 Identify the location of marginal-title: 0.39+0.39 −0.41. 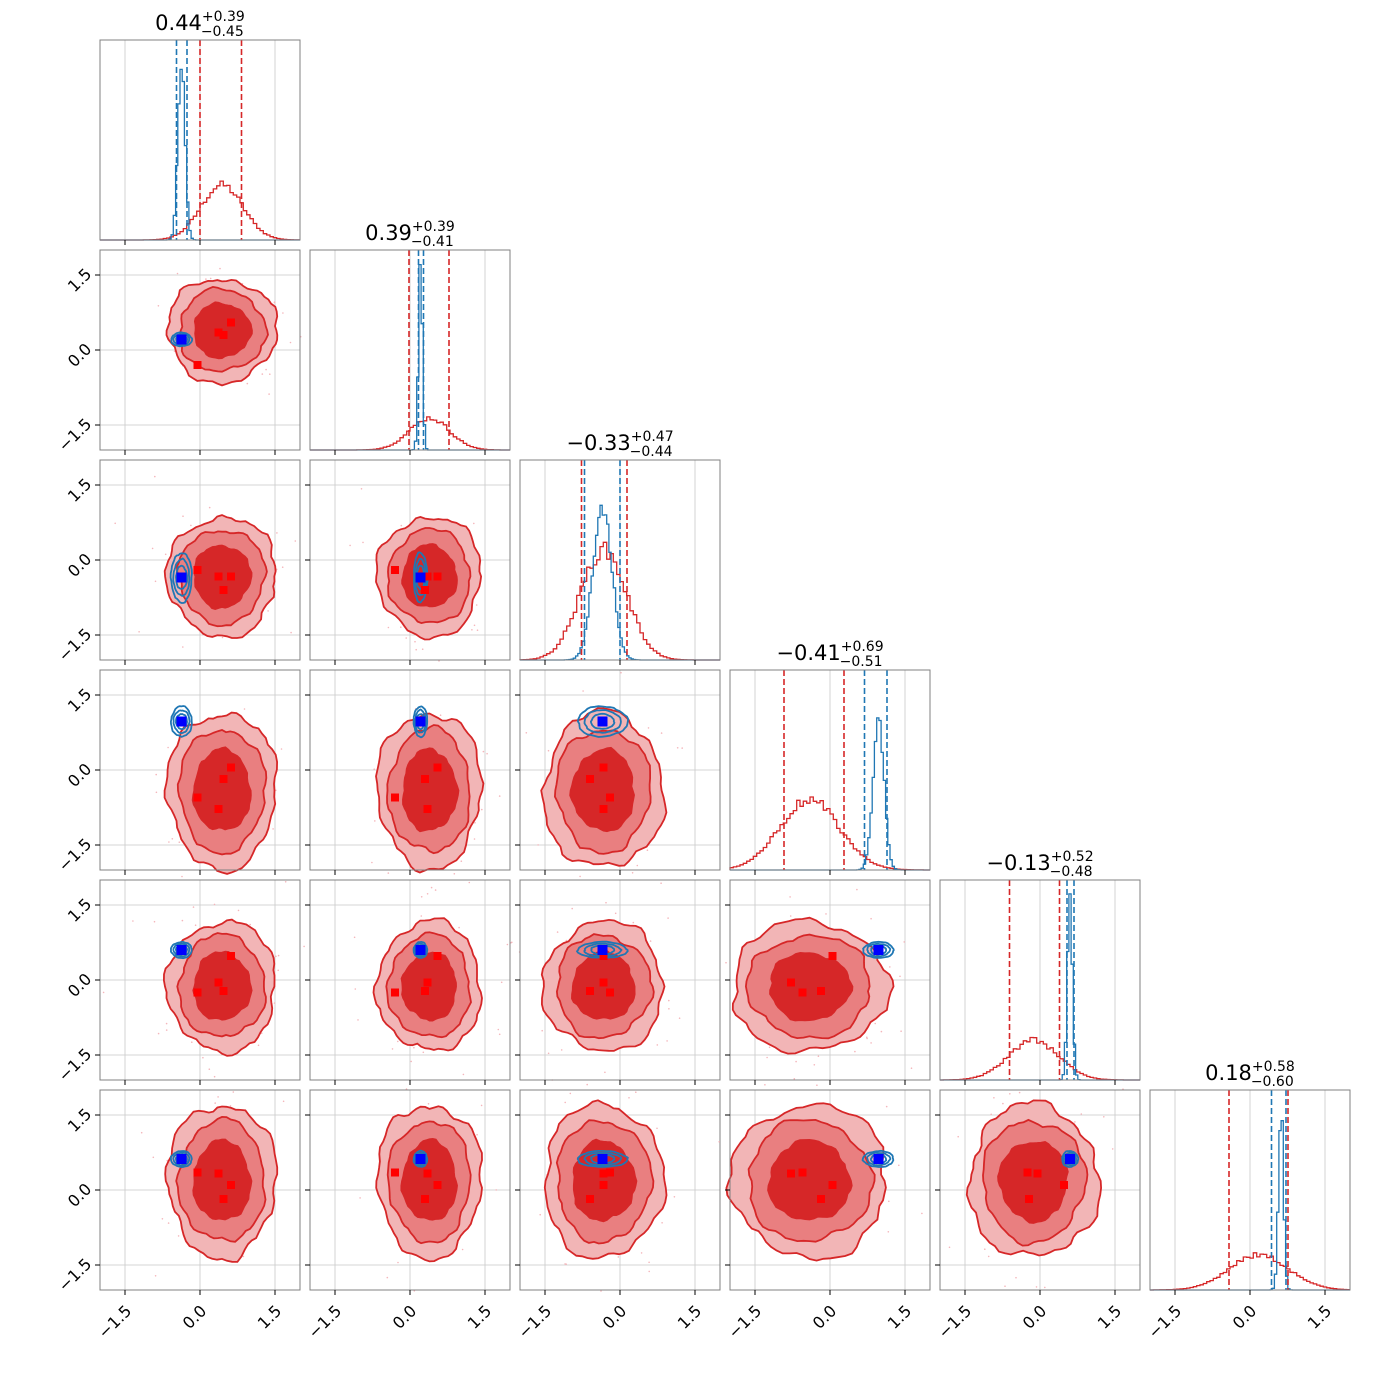
(410, 234).